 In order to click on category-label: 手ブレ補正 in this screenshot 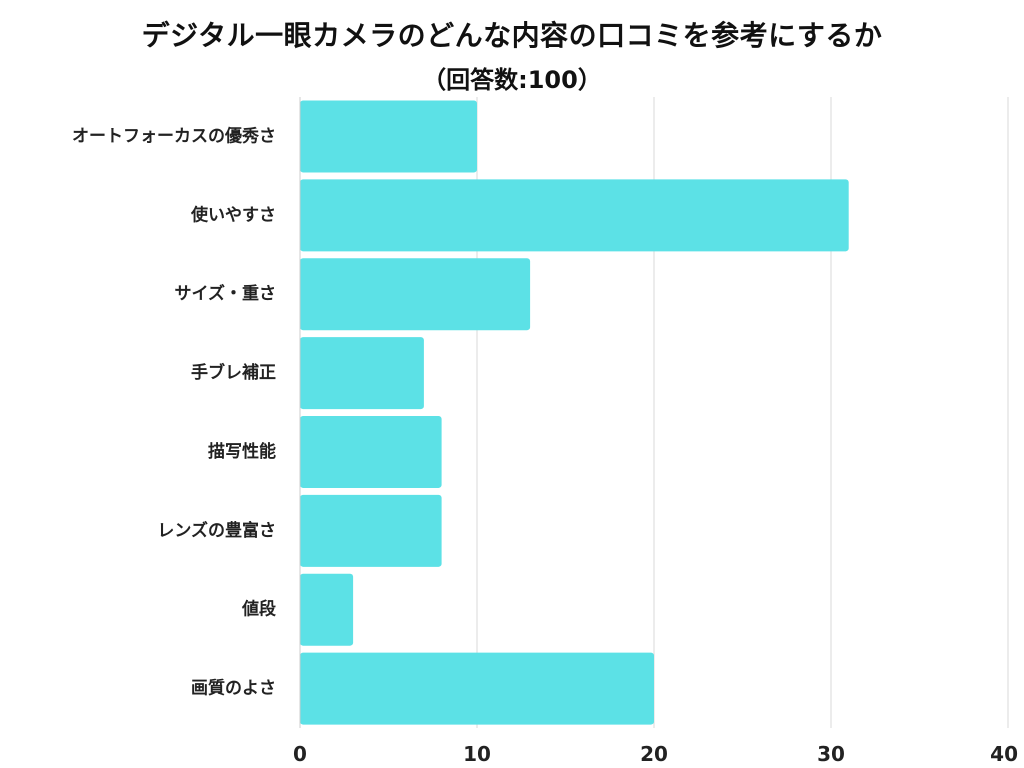, I will do `click(233, 372)`.